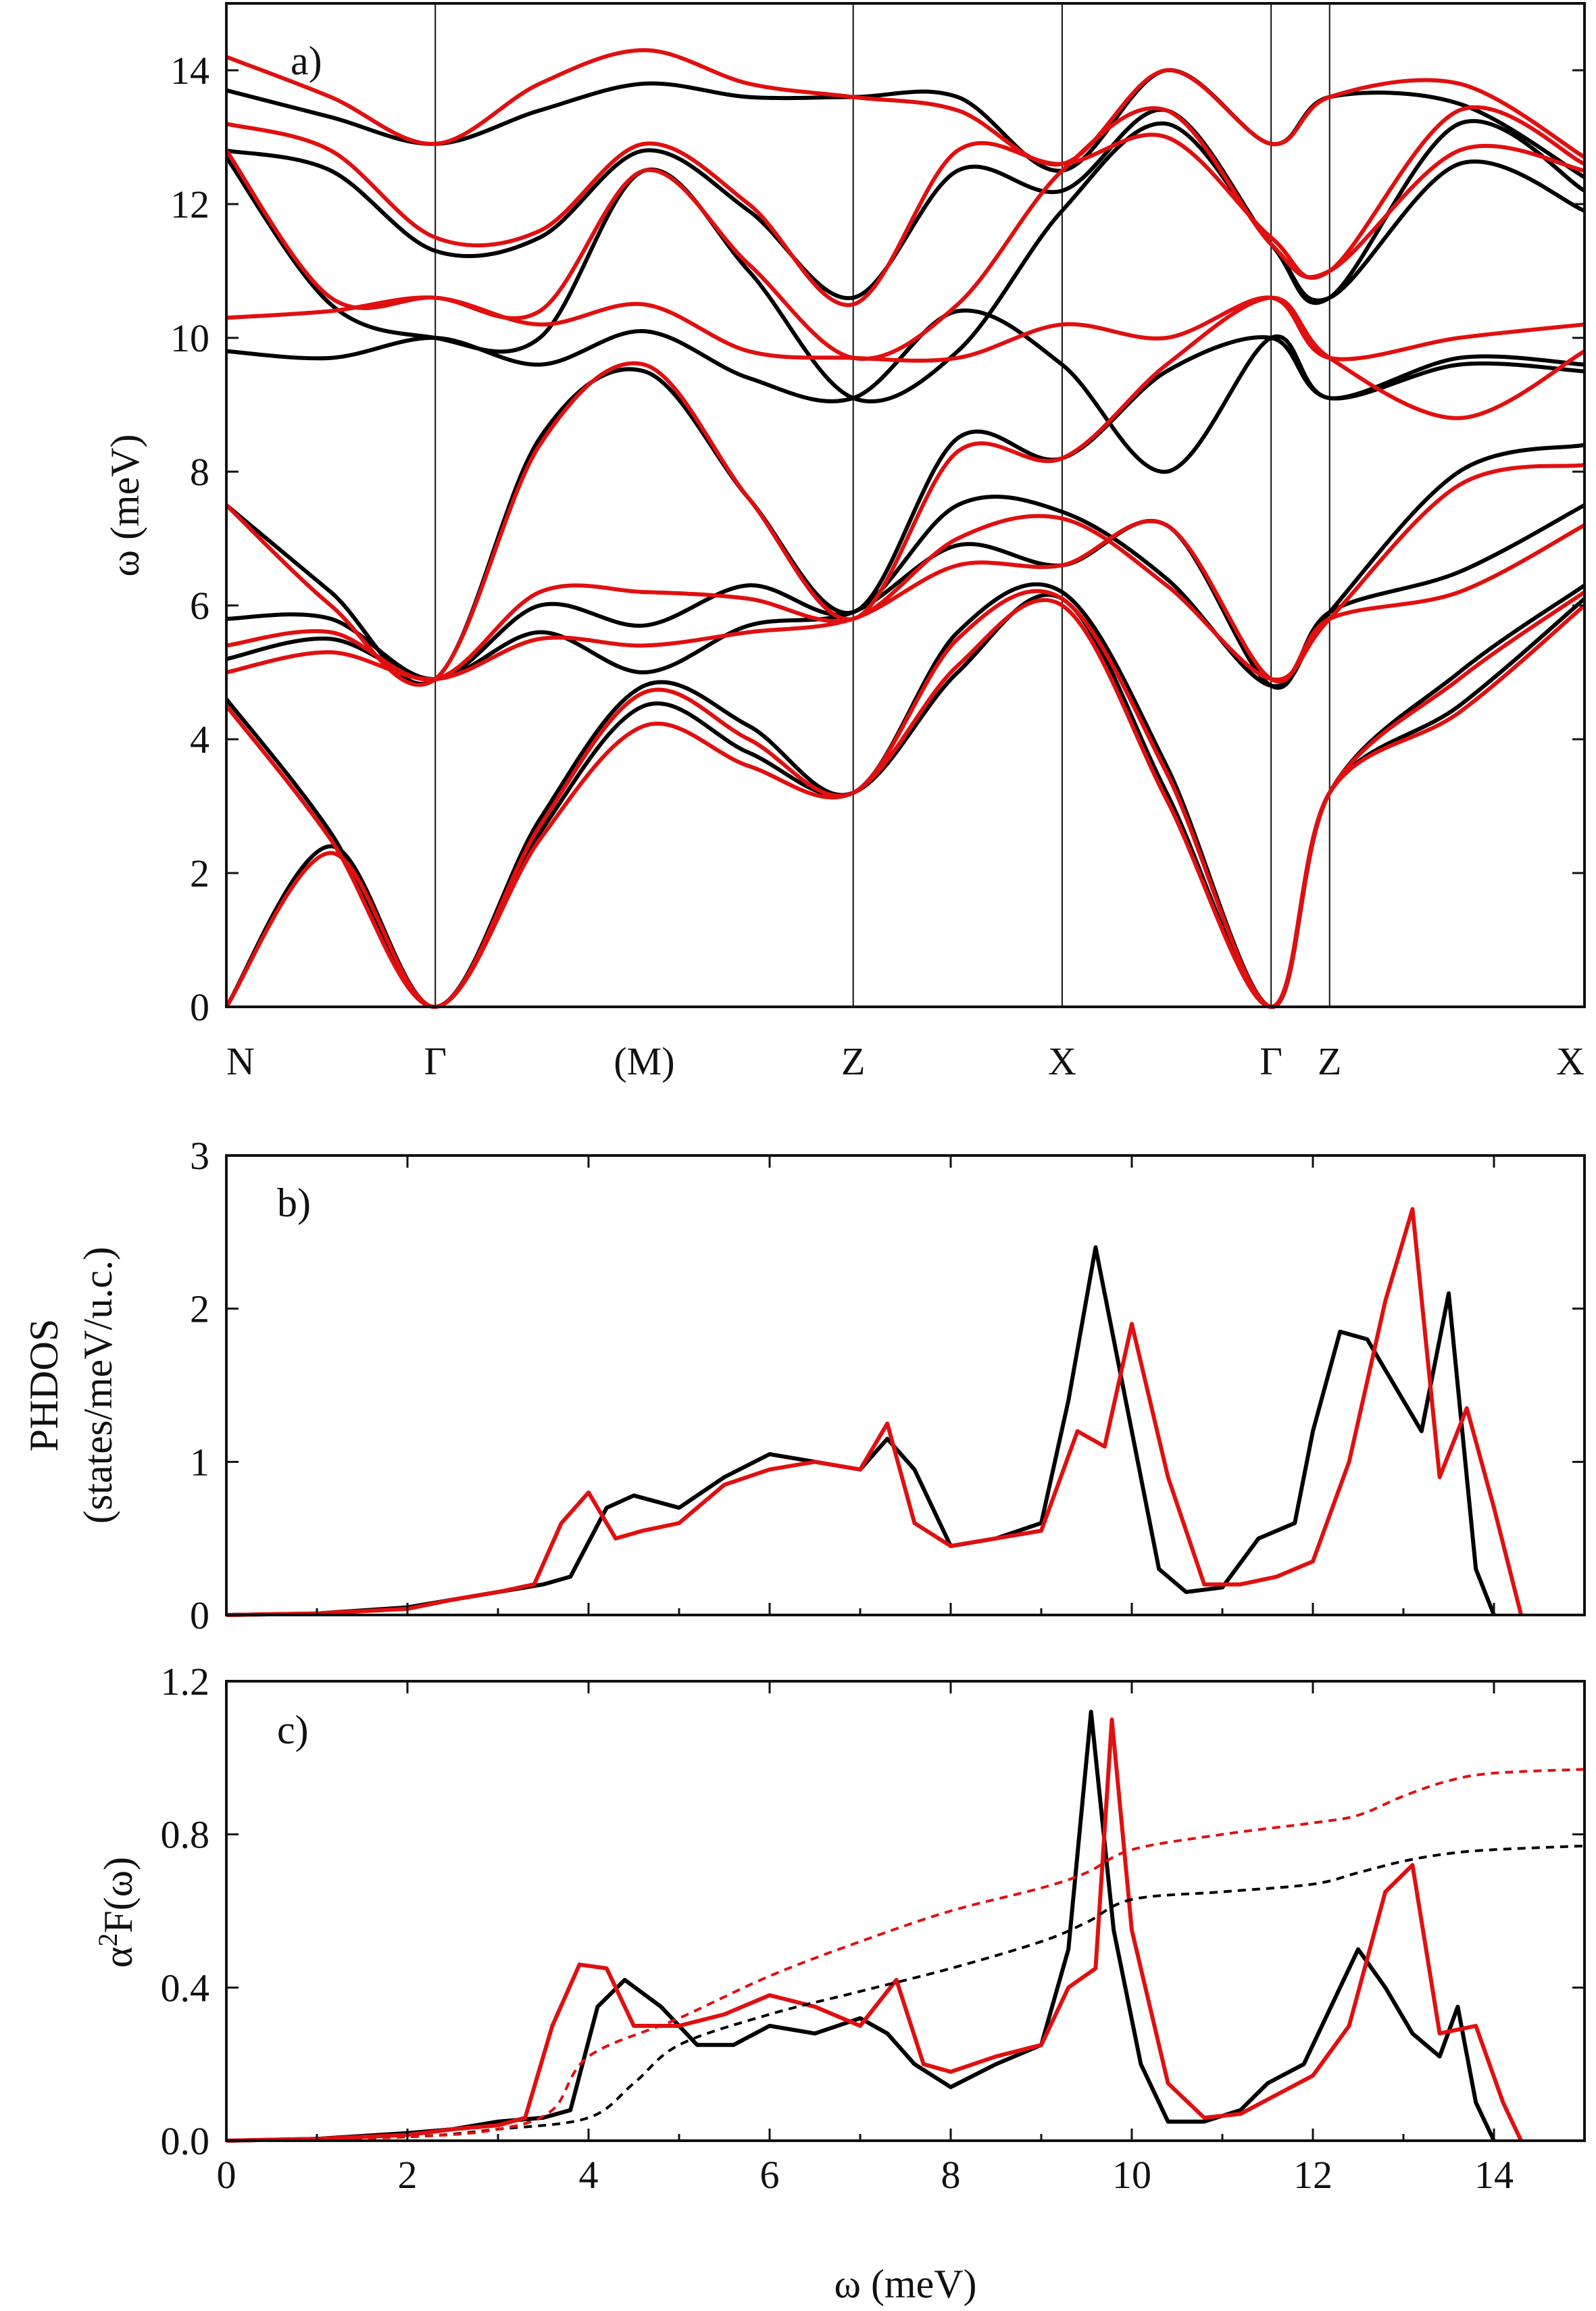 The width and height of the screenshot is (1596, 2311). What do you see at coordinates (200, 472) in the screenshot?
I see `a-ytick-label: 8` at bounding box center [200, 472].